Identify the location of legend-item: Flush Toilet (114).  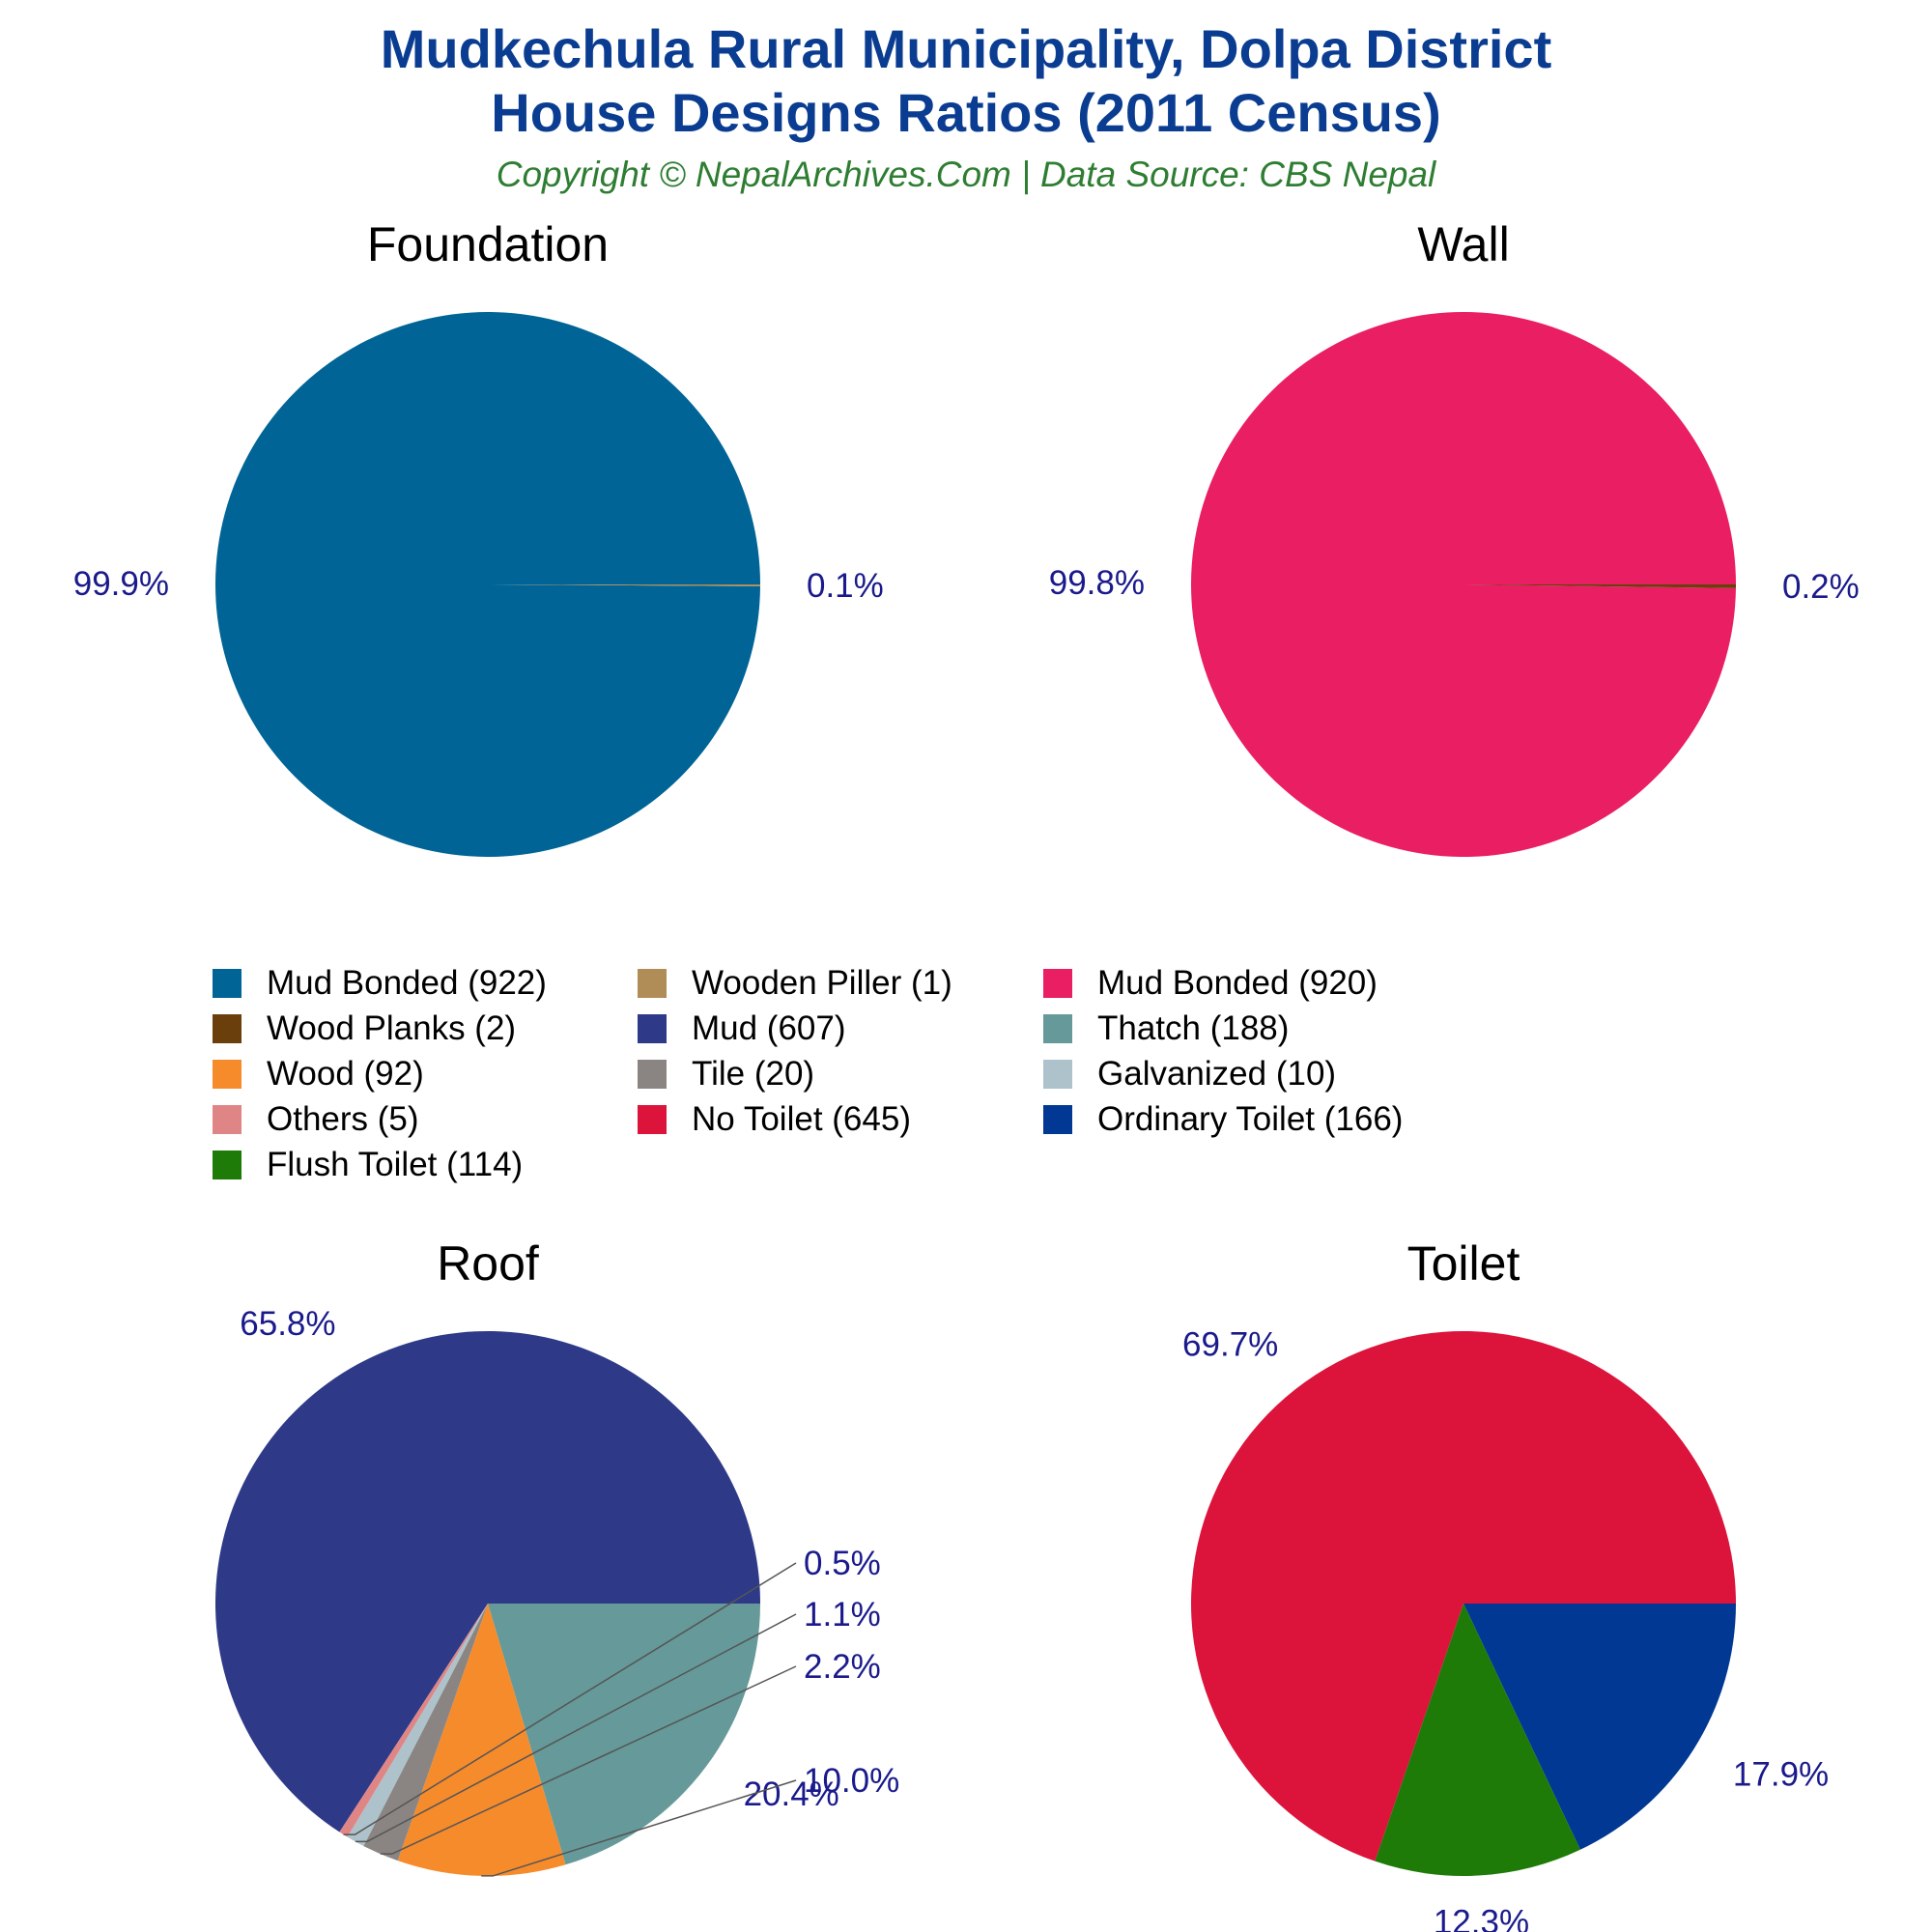
(425, 1165).